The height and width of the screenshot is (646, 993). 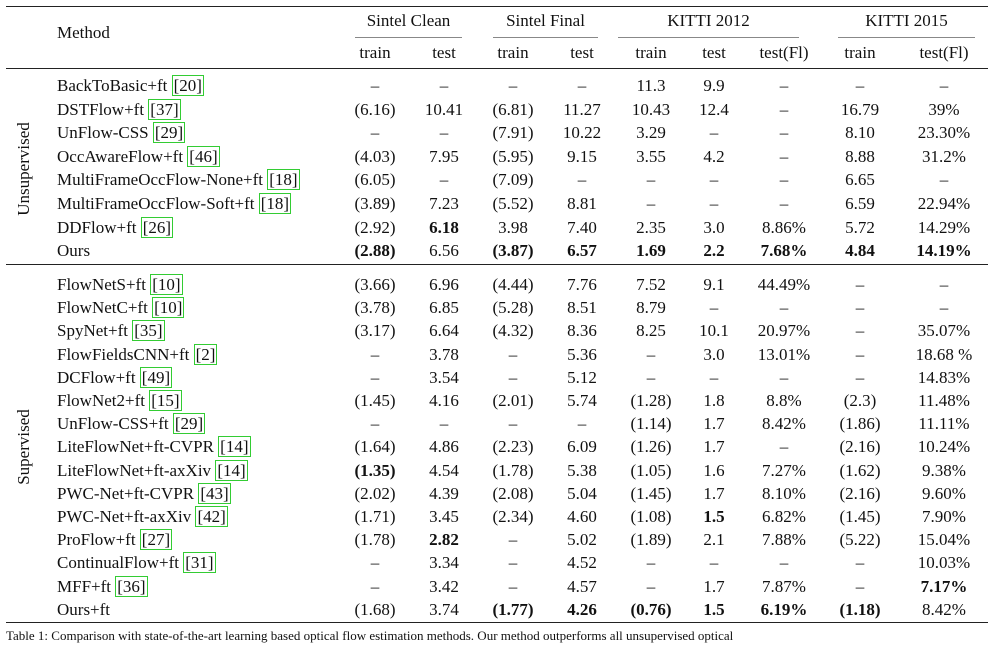 I want to click on method-name: Ours+ft, so click(x=84, y=609).